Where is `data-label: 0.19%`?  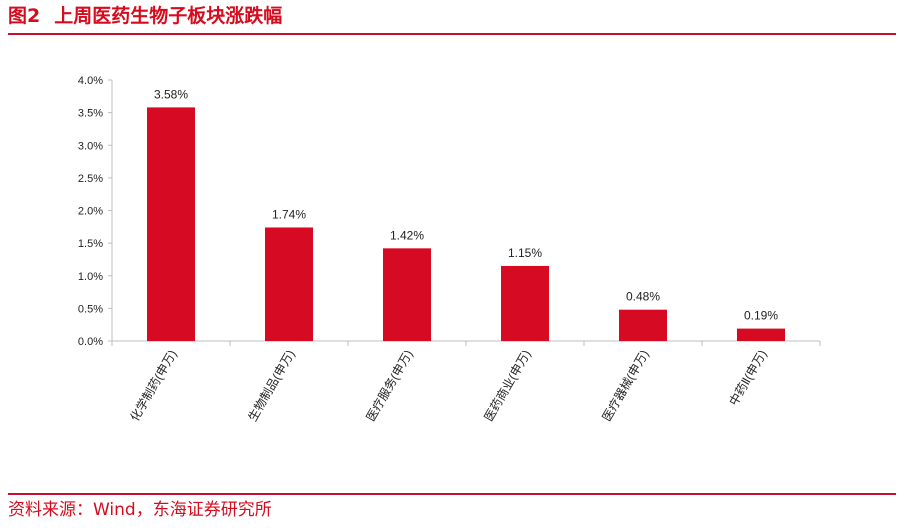 data-label: 0.19% is located at coordinates (761, 316).